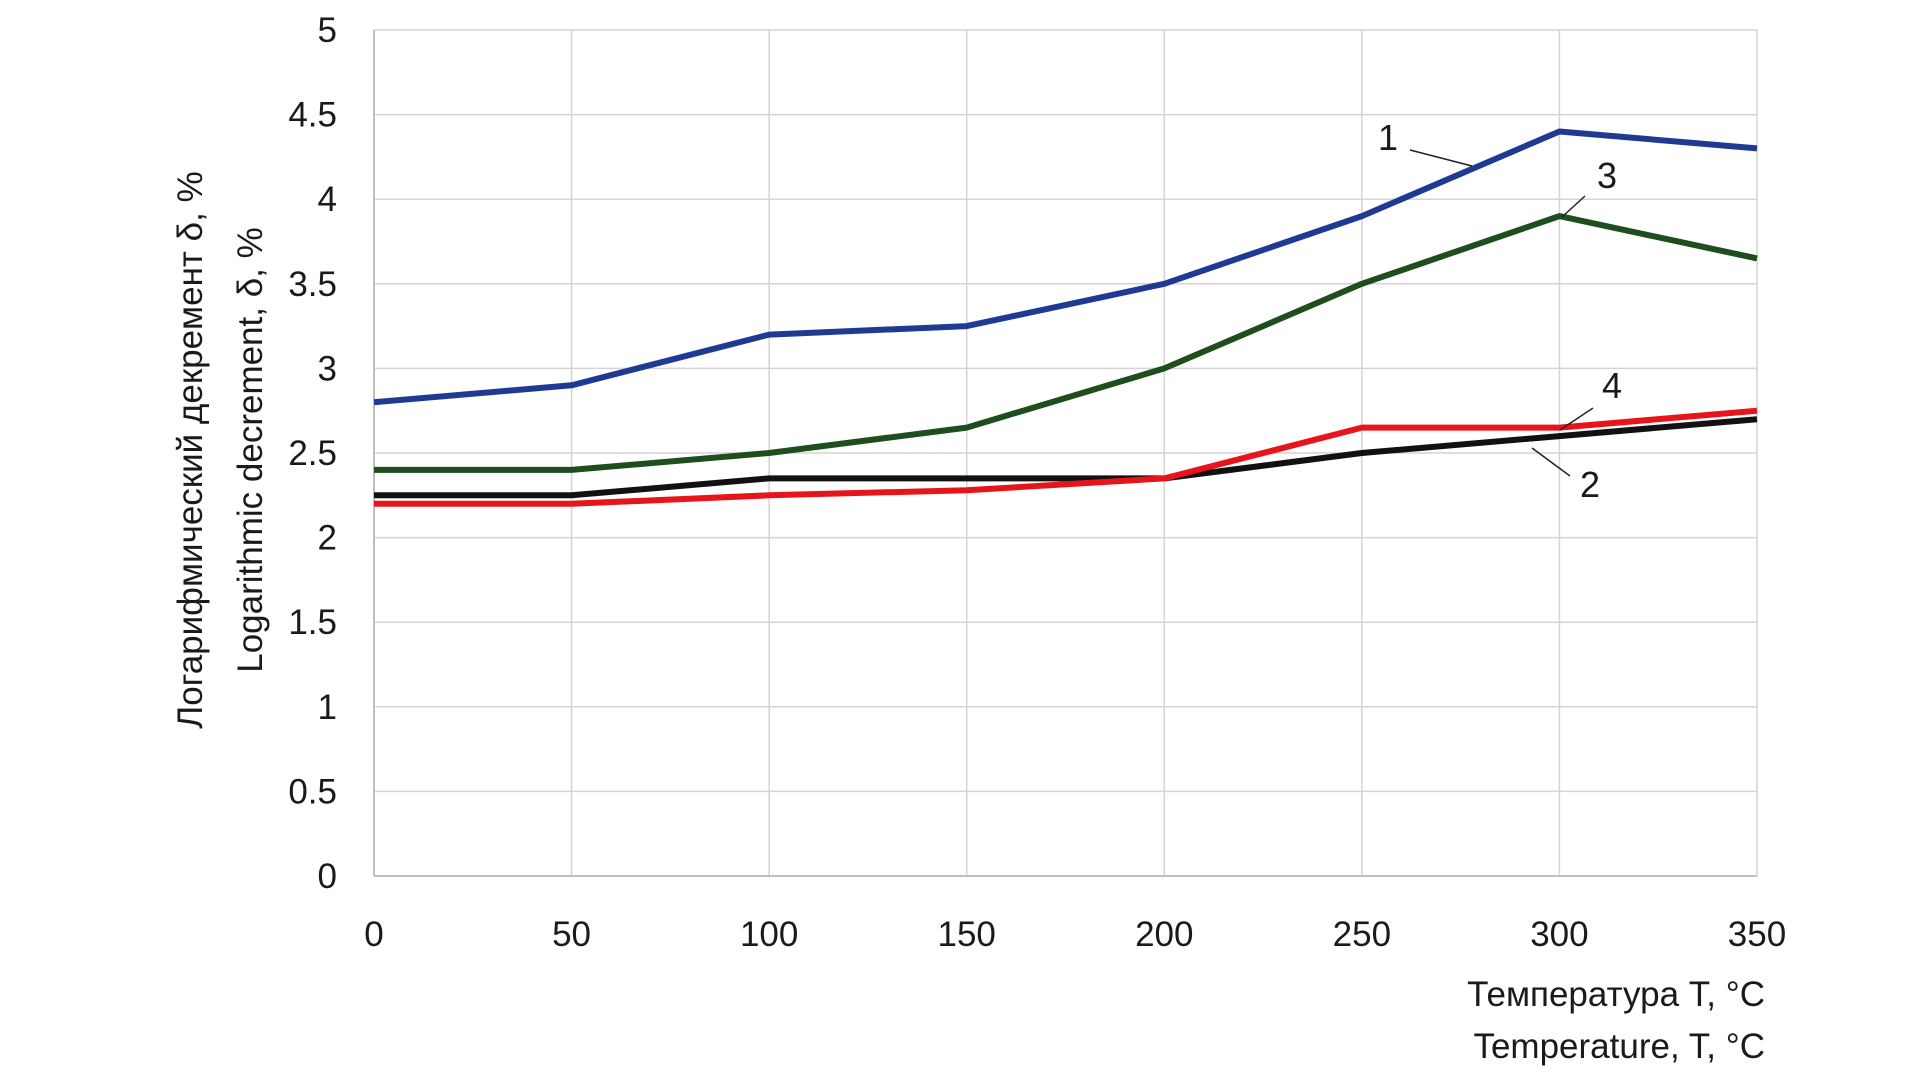 This screenshot has height=1076, width=1925. I want to click on y-tick-label: 3.5, so click(312, 284).